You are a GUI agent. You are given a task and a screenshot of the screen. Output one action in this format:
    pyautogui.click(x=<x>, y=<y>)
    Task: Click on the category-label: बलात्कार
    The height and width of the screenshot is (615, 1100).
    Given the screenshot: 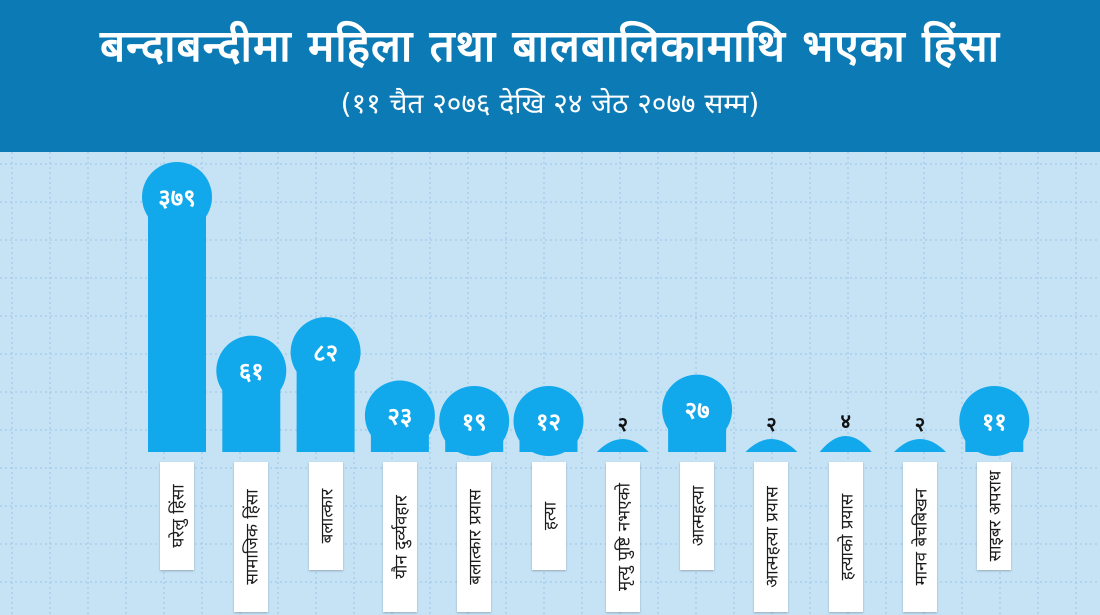 What is the action you would take?
    pyautogui.click(x=325, y=516)
    